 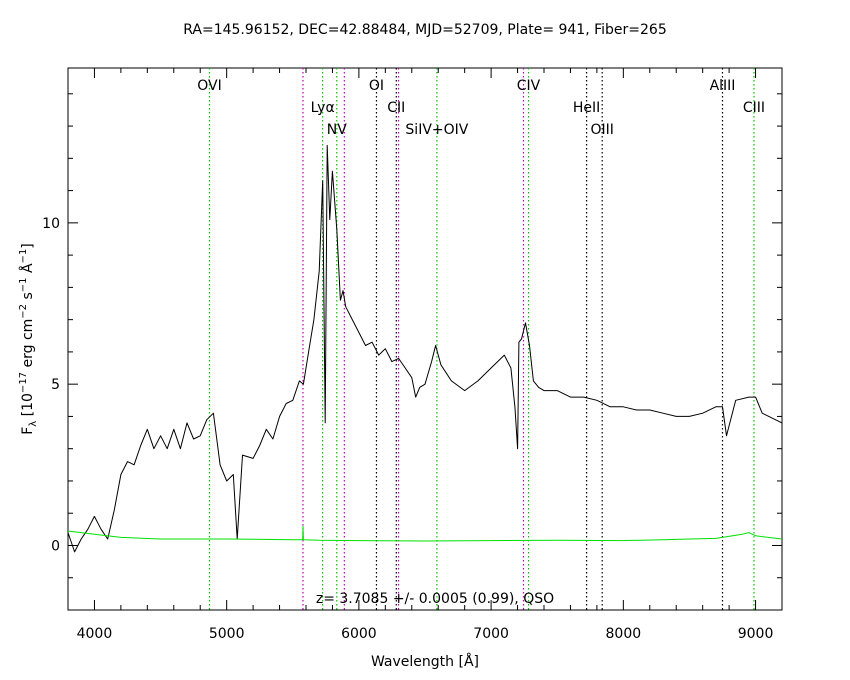 I want to click on line-label-1: Lyα, so click(x=323, y=108).